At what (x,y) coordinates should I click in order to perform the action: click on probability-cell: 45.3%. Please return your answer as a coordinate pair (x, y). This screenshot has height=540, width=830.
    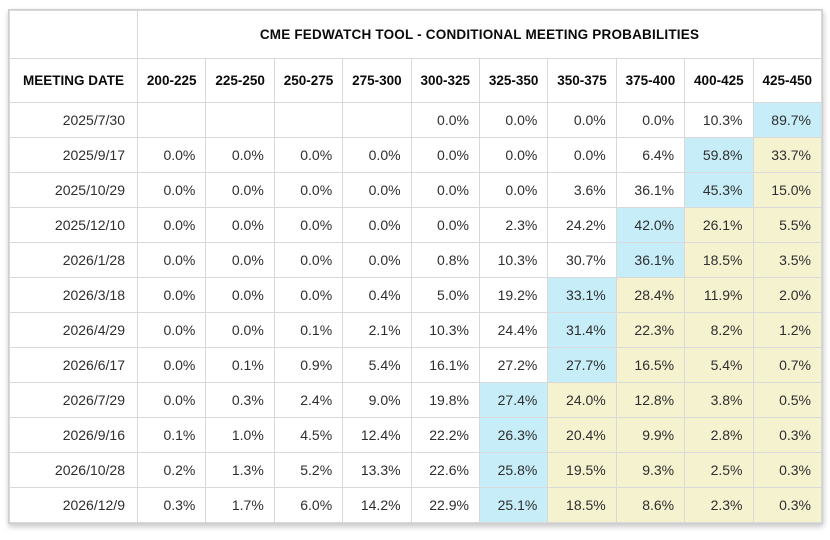
    Looking at the image, I should click on (719, 190).